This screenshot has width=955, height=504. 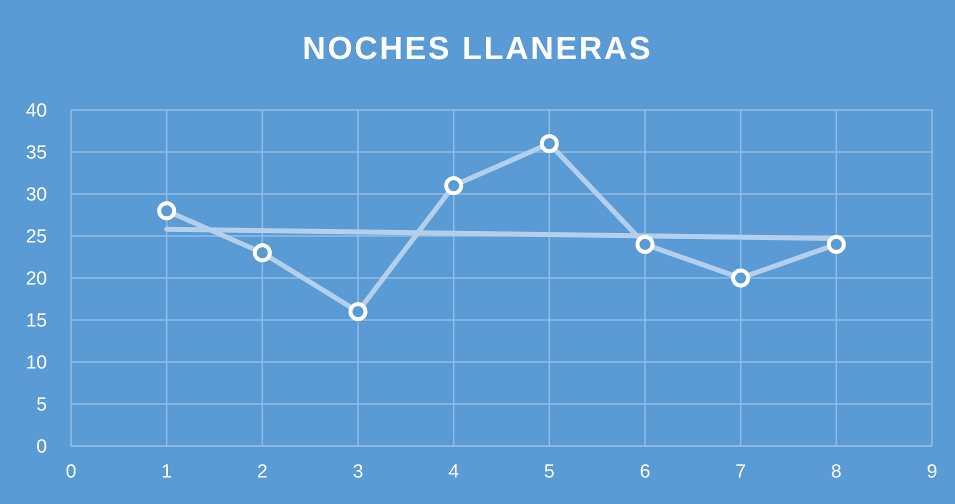 What do you see at coordinates (454, 471) in the screenshot?
I see `x-tick-label: 4` at bounding box center [454, 471].